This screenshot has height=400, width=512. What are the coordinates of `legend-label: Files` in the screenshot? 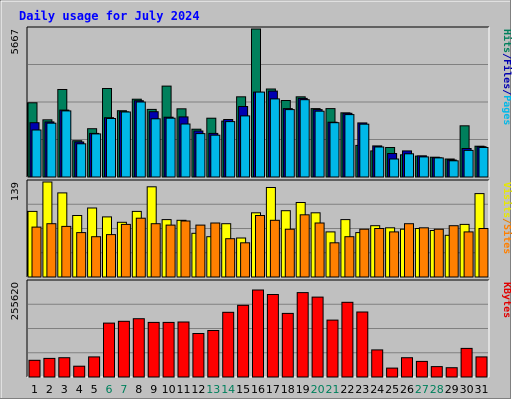 It's located at (506, 74).